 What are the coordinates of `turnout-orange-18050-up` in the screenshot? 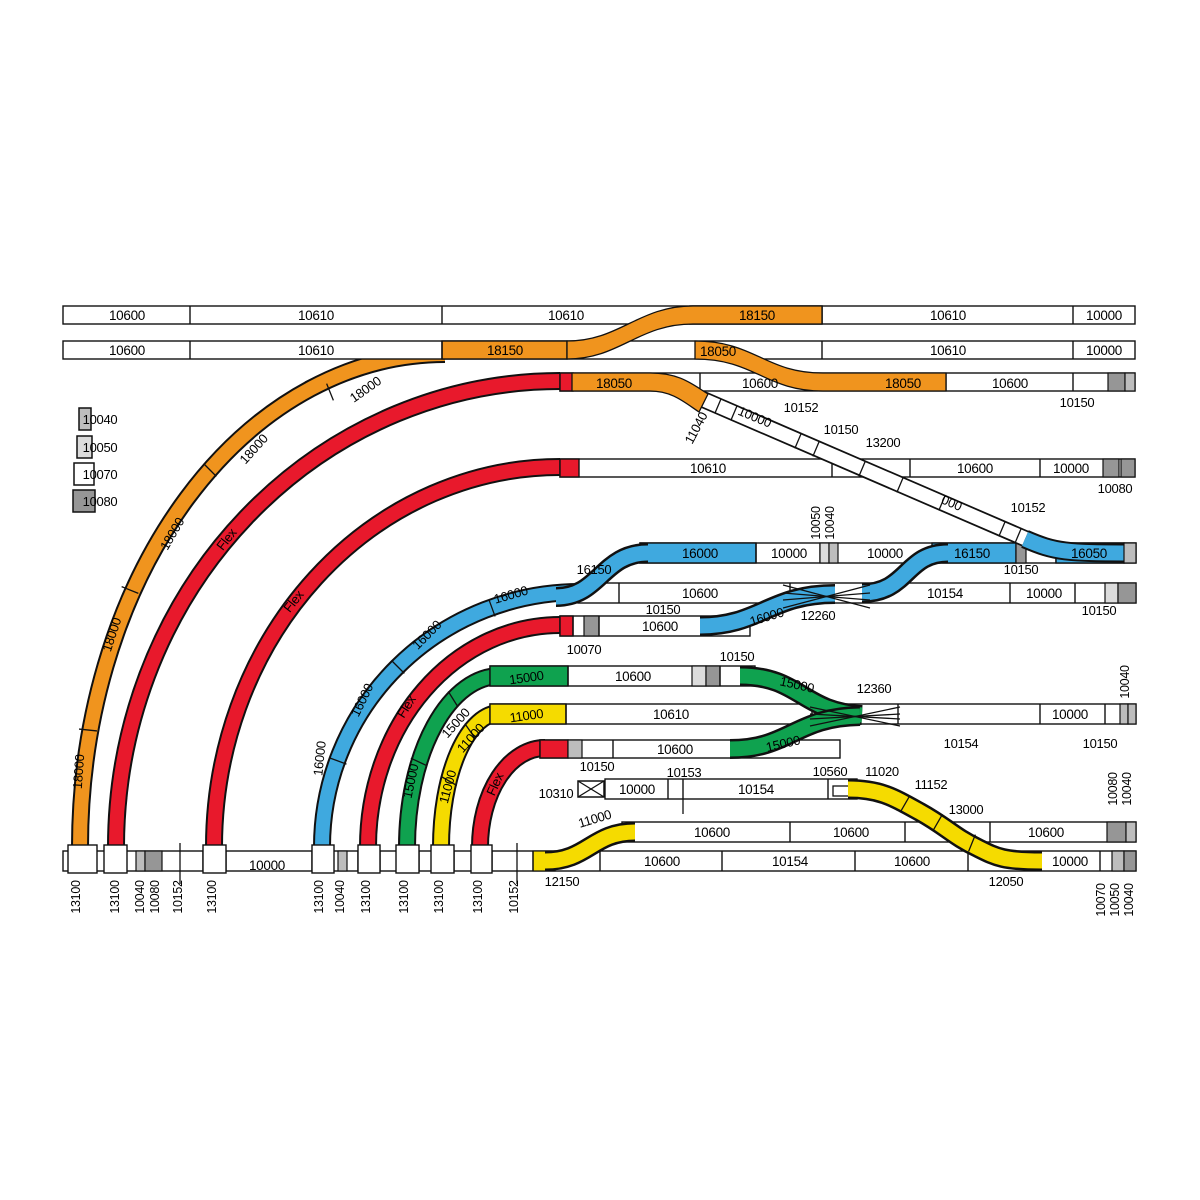 It's located at (694, 332).